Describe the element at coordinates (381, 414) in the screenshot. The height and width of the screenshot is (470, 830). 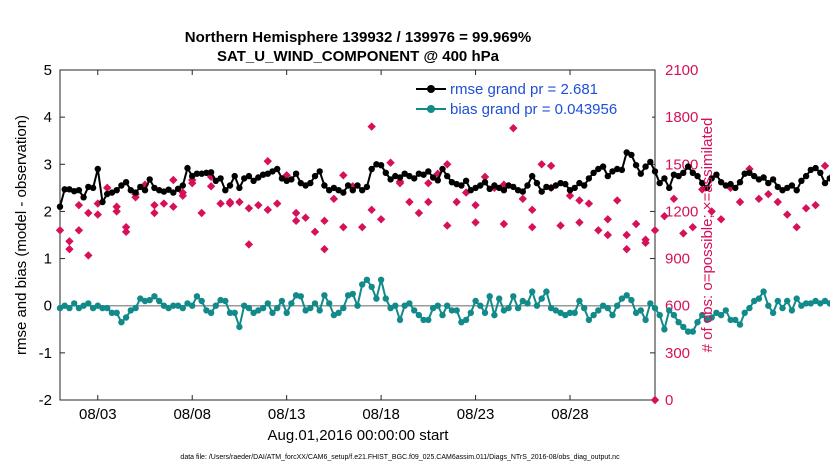
I see `x-tick-label: 08/18` at that location.